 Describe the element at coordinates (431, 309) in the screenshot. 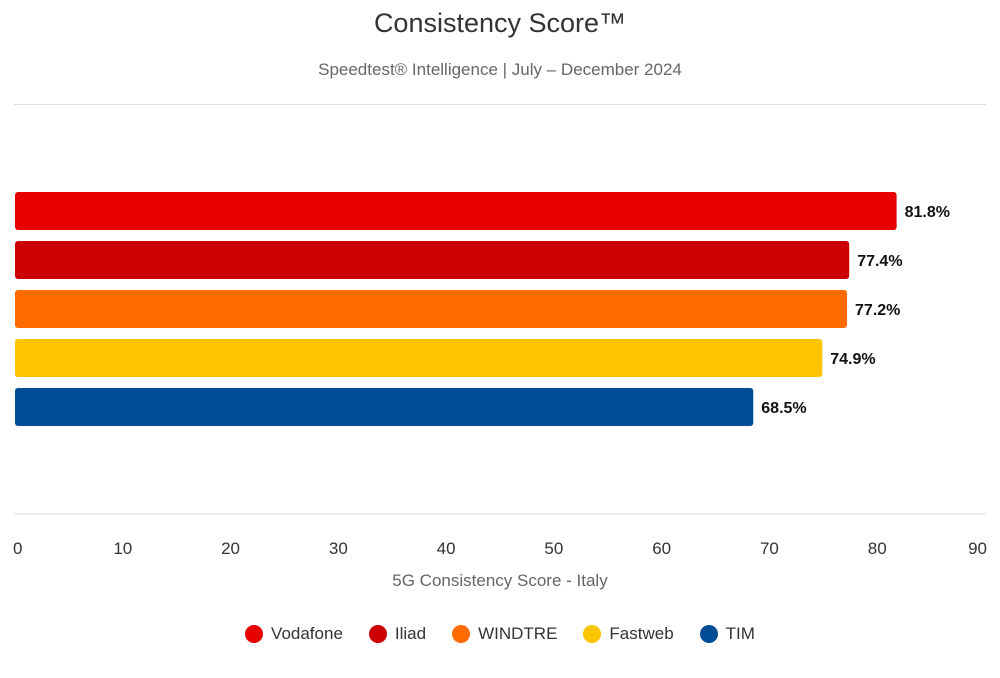

I see `bar-windtre` at that location.